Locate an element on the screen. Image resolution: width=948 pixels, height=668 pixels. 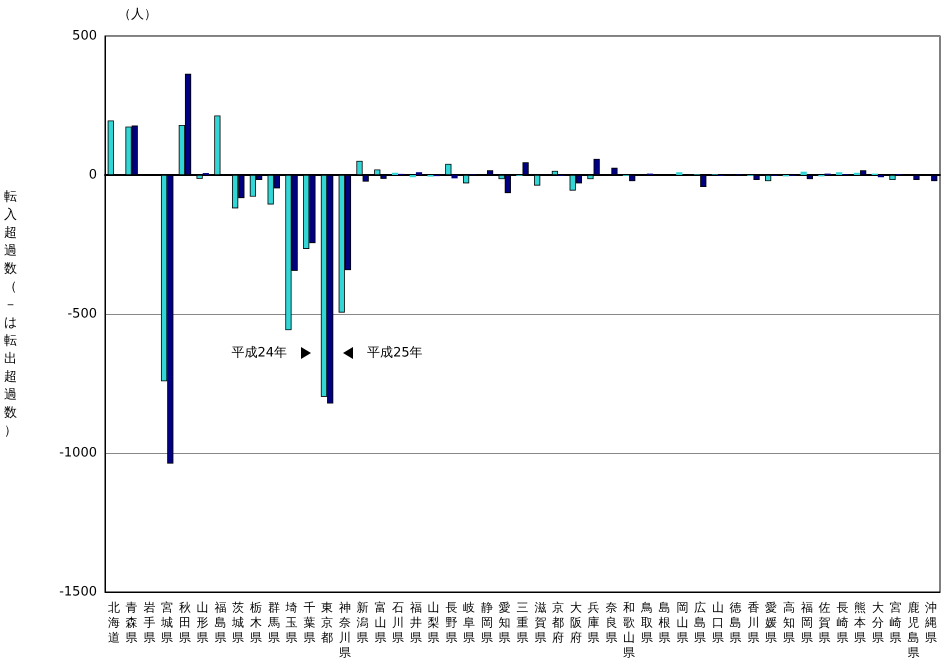
x-tick-label: 秋田県 is located at coordinates (184, 622).